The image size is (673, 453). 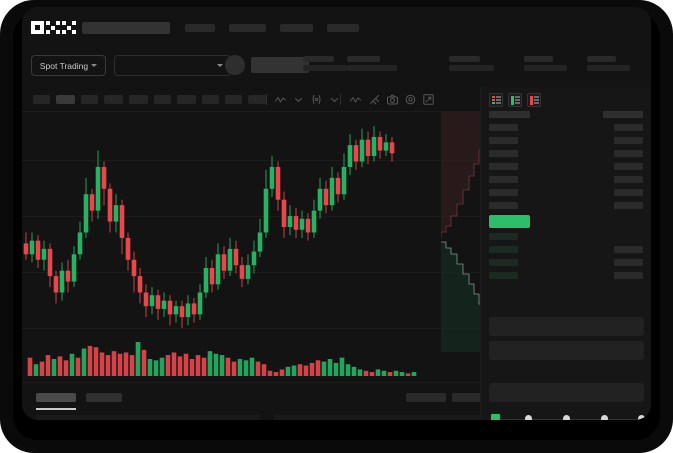 What do you see at coordinates (410, 99) in the screenshot?
I see `chart-settings-icon` at bounding box center [410, 99].